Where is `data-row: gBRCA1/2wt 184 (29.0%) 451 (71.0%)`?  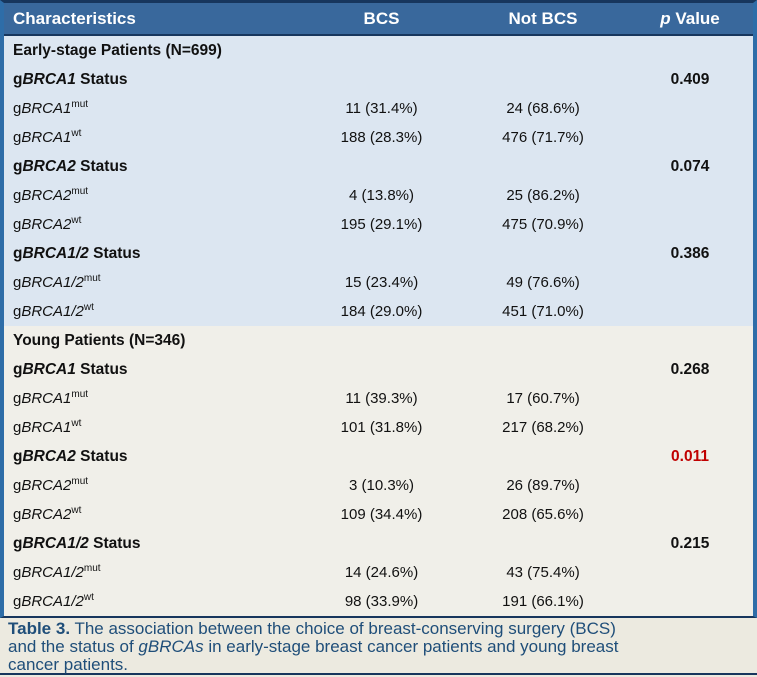 data-row: gBRCA1/2wt 184 (29.0%) 451 (71.0%) is located at coordinates (378, 311).